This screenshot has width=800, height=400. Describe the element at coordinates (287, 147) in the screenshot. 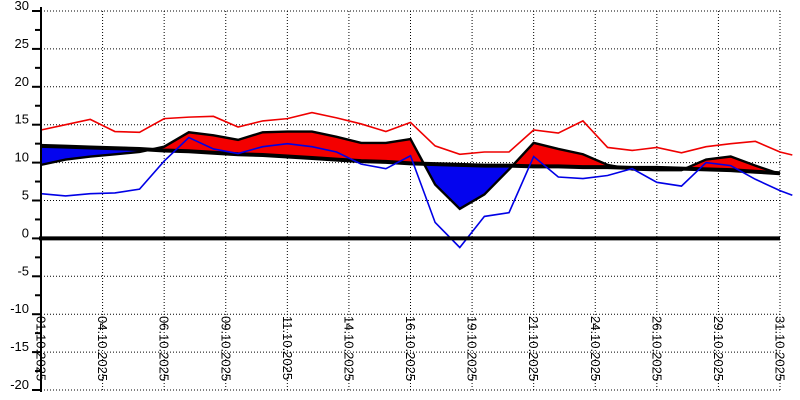

I see `warm-anomaly-fill` at that location.